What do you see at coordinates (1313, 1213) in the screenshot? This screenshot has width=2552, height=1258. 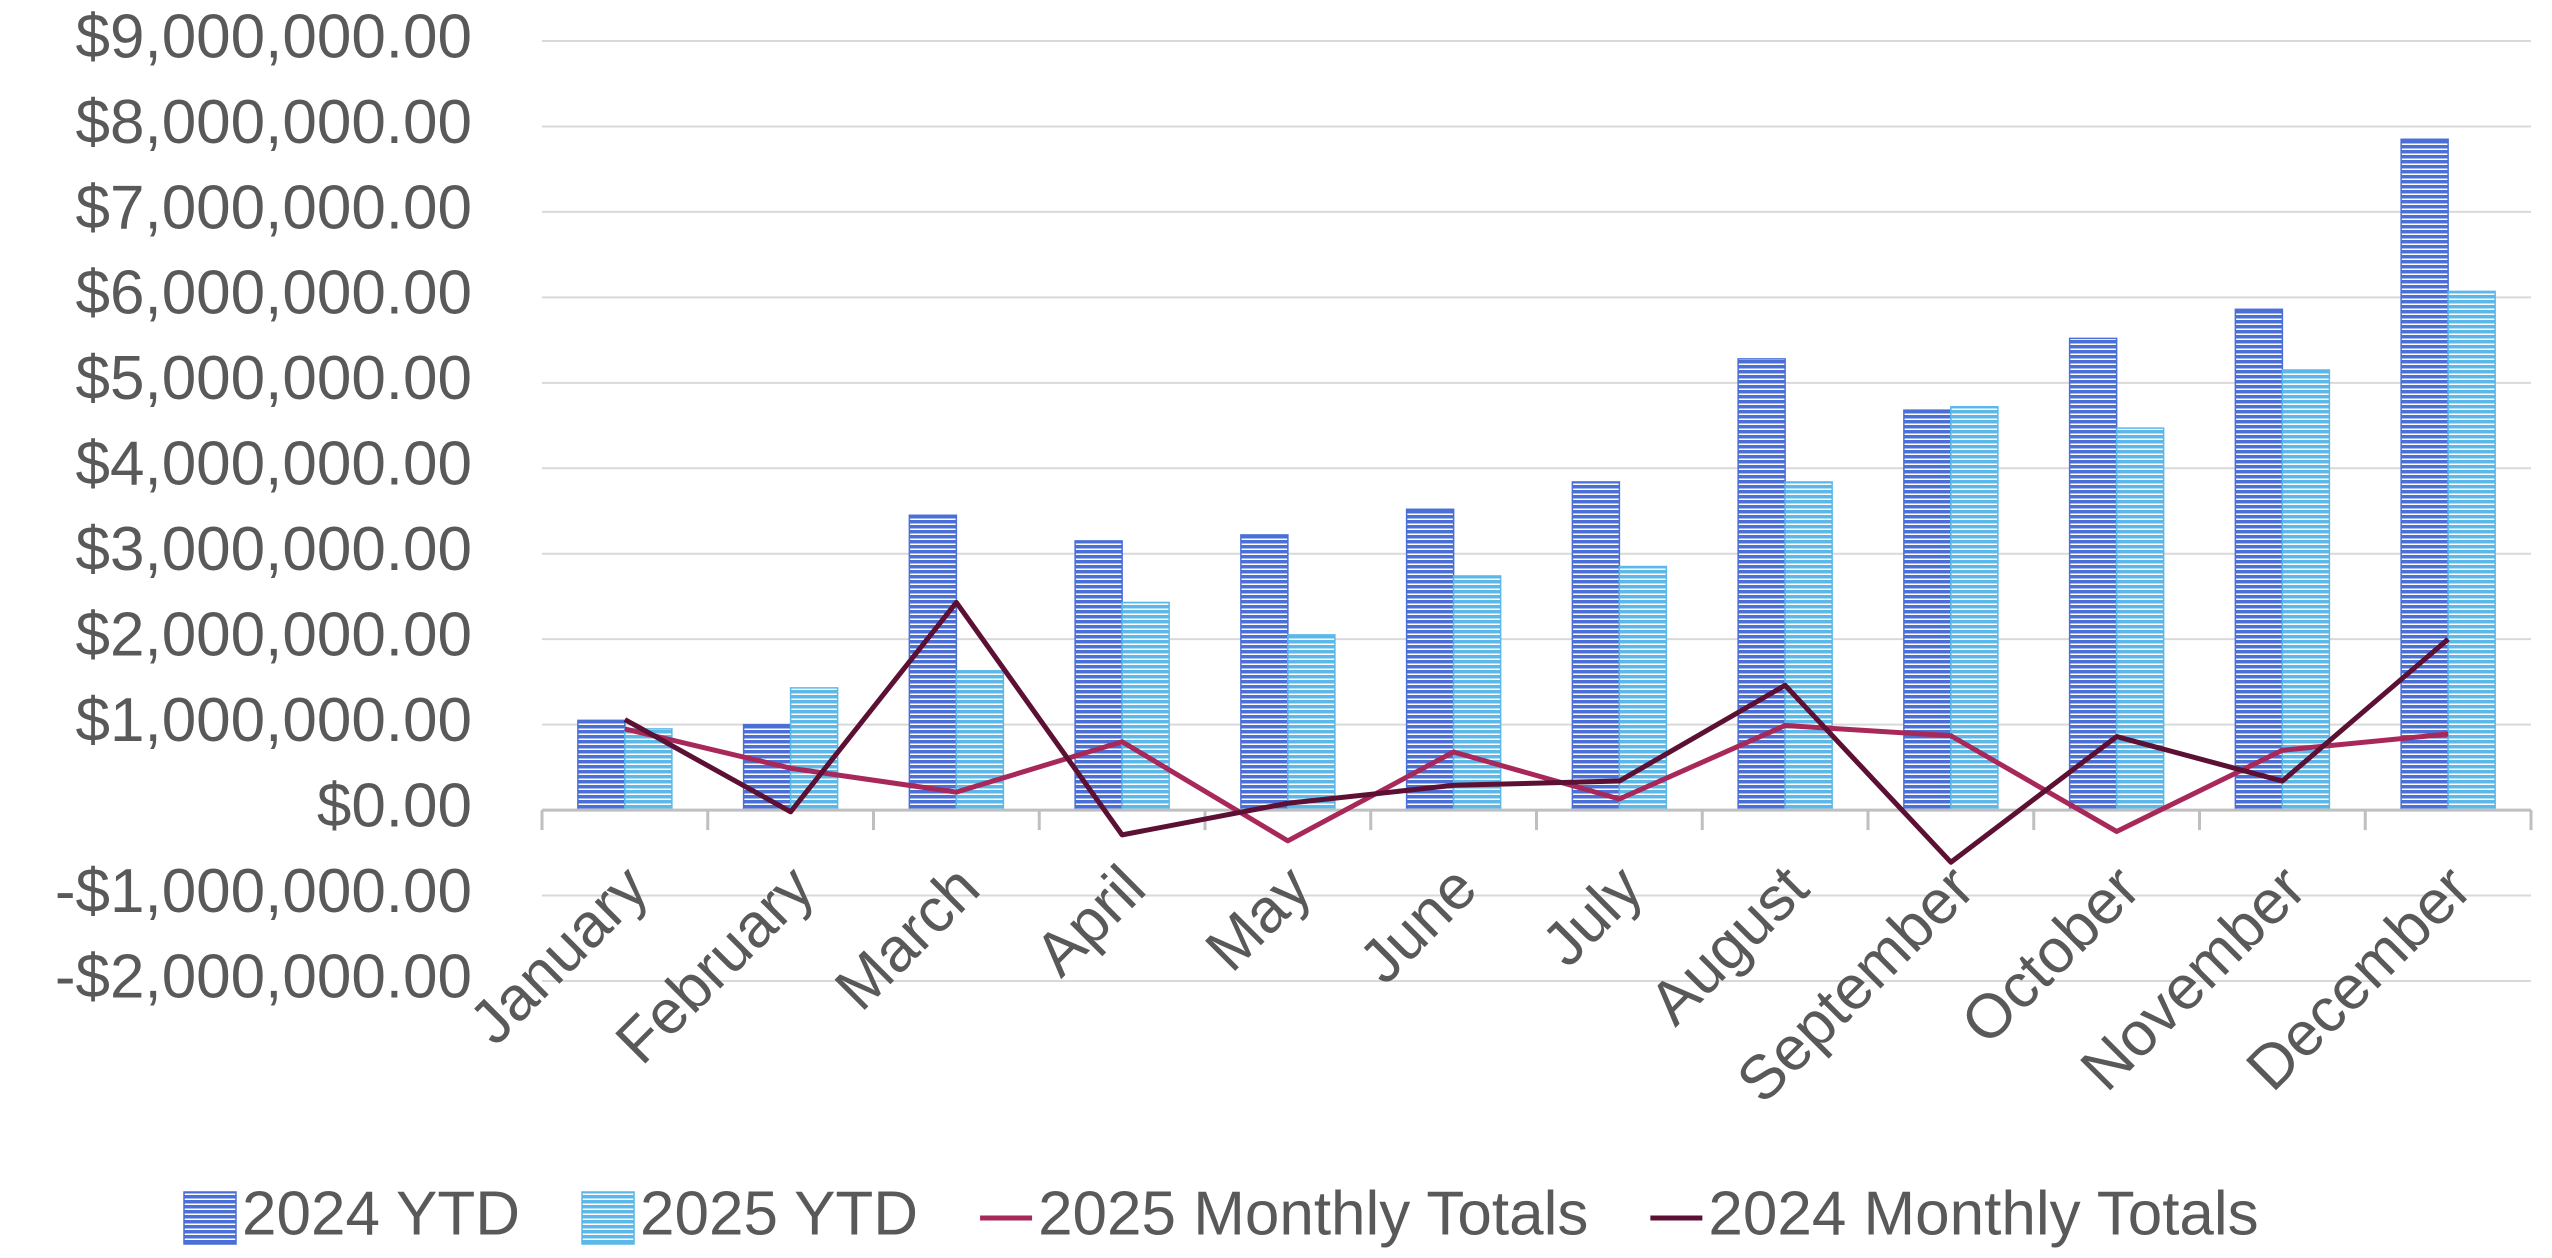 I see `legend-label: 2025 Monthly Totals` at bounding box center [1313, 1213].